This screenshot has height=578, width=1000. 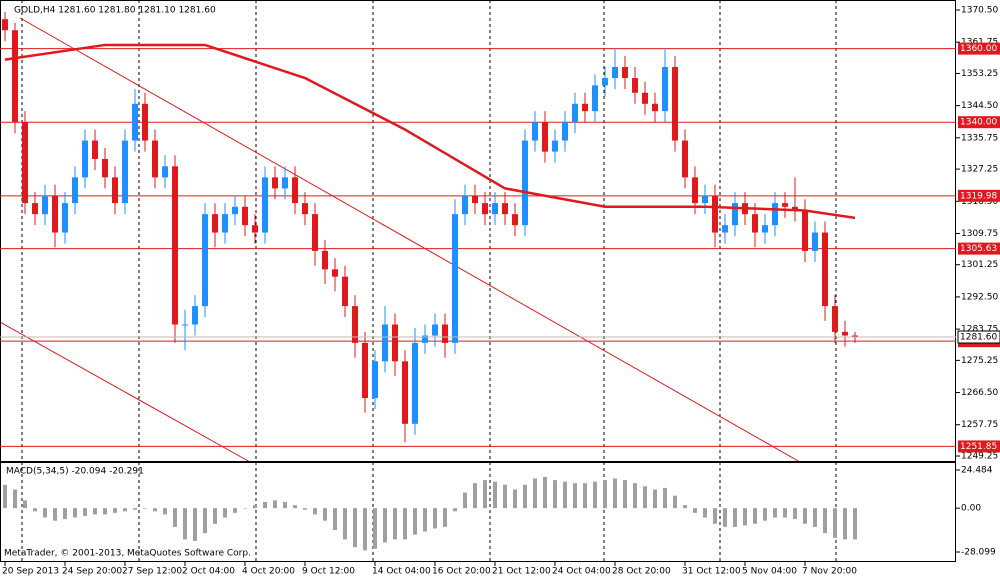 What do you see at coordinates (978, 447) in the screenshot?
I see `level-label: 1251.85` at bounding box center [978, 447].